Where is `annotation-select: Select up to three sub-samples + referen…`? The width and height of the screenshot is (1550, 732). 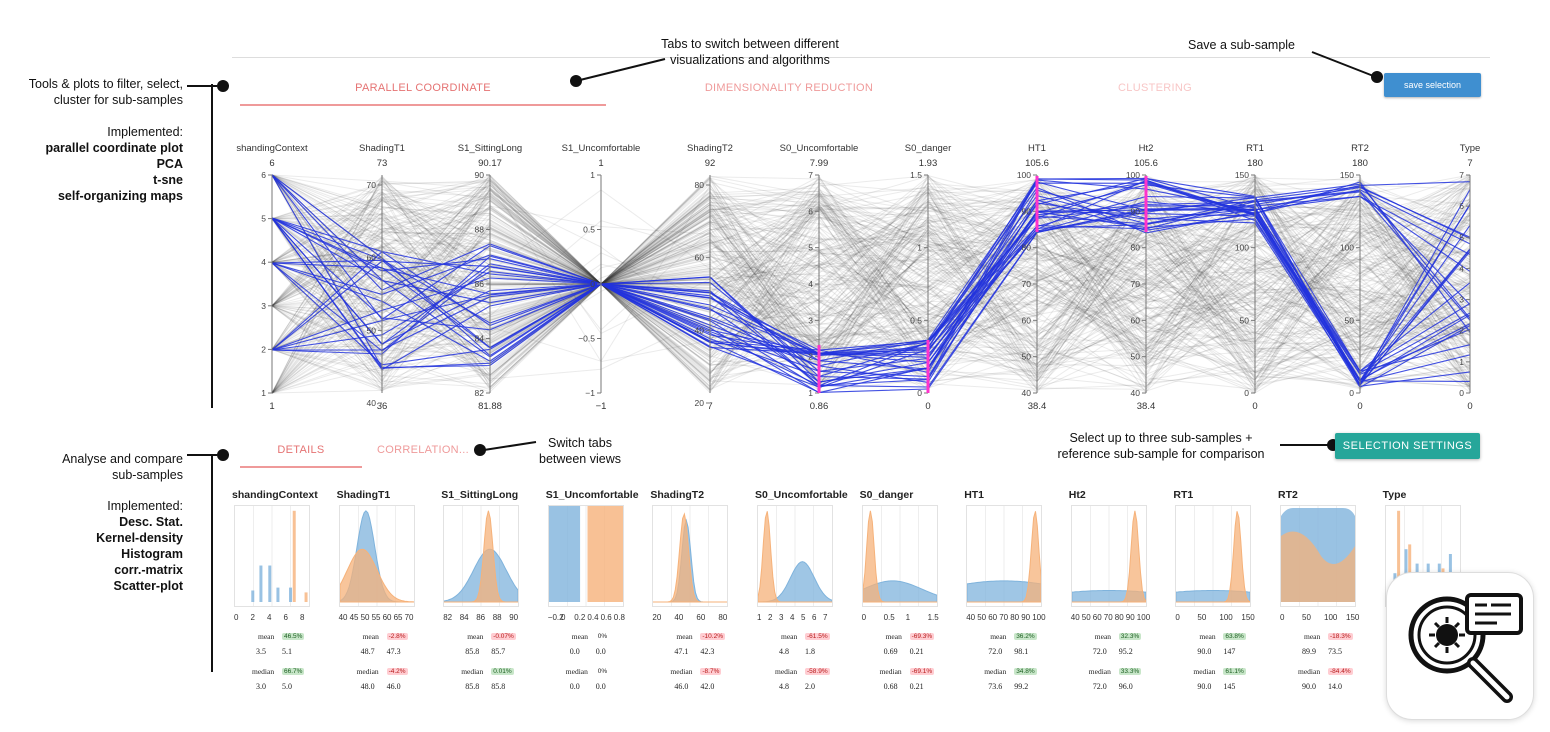 annotation-select: Select up to three sub-samples + referen… is located at coordinates (1161, 446).